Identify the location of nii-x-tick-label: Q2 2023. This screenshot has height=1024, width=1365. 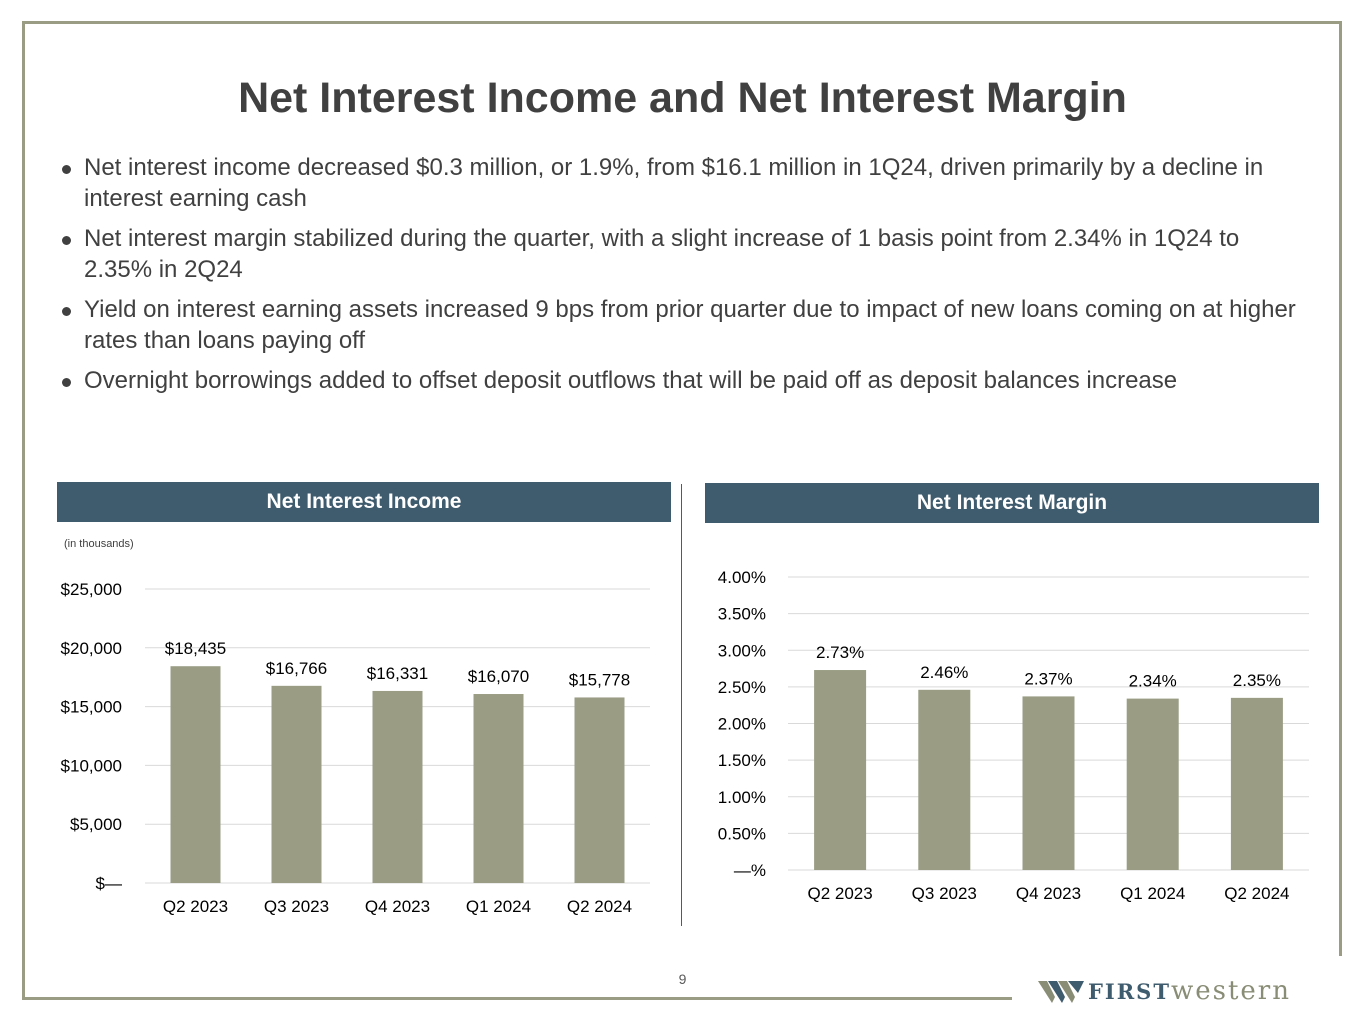
(195, 906).